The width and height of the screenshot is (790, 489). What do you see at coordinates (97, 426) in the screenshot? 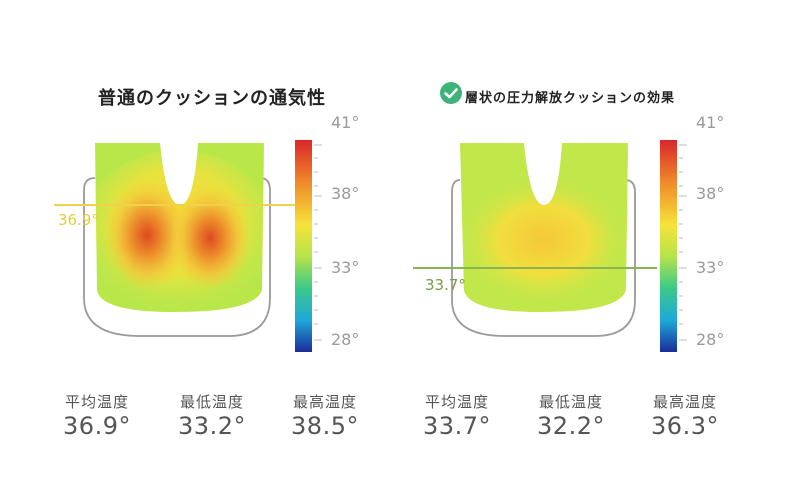
I see `stat-value: 36.9°` at bounding box center [97, 426].